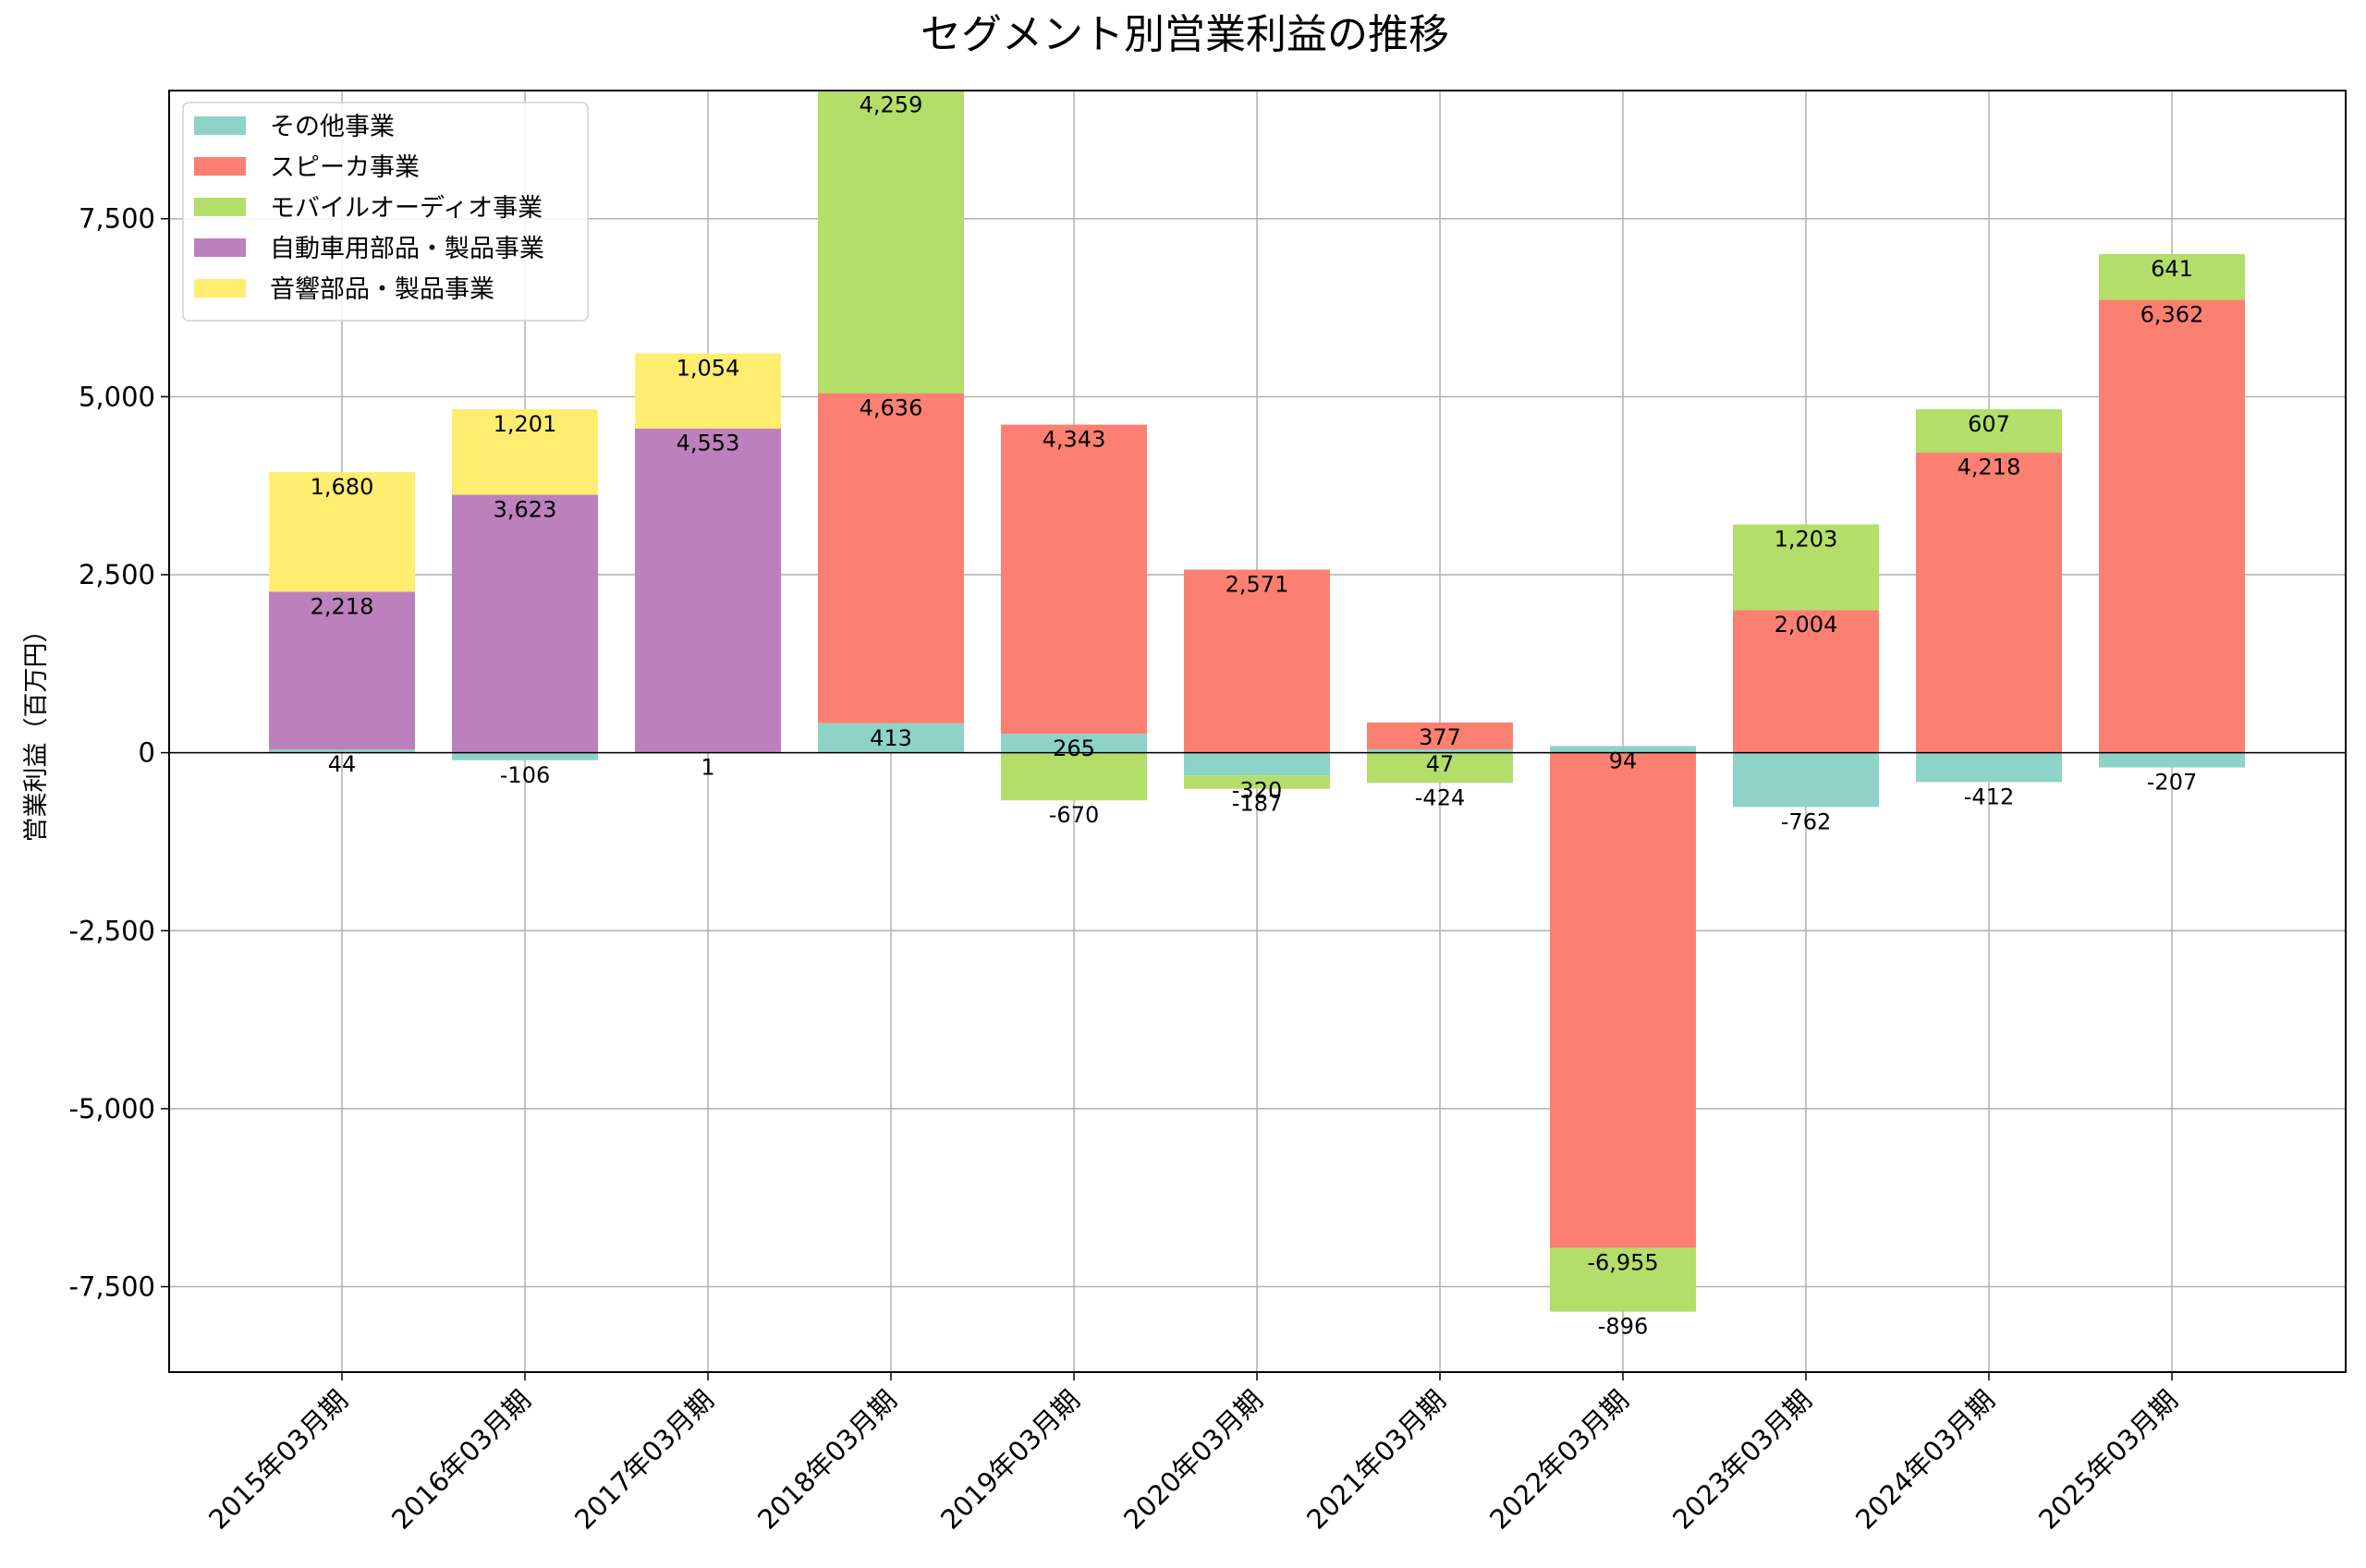  I want to click on y-axis-title: 営業利益（百万円）, so click(36, 730).